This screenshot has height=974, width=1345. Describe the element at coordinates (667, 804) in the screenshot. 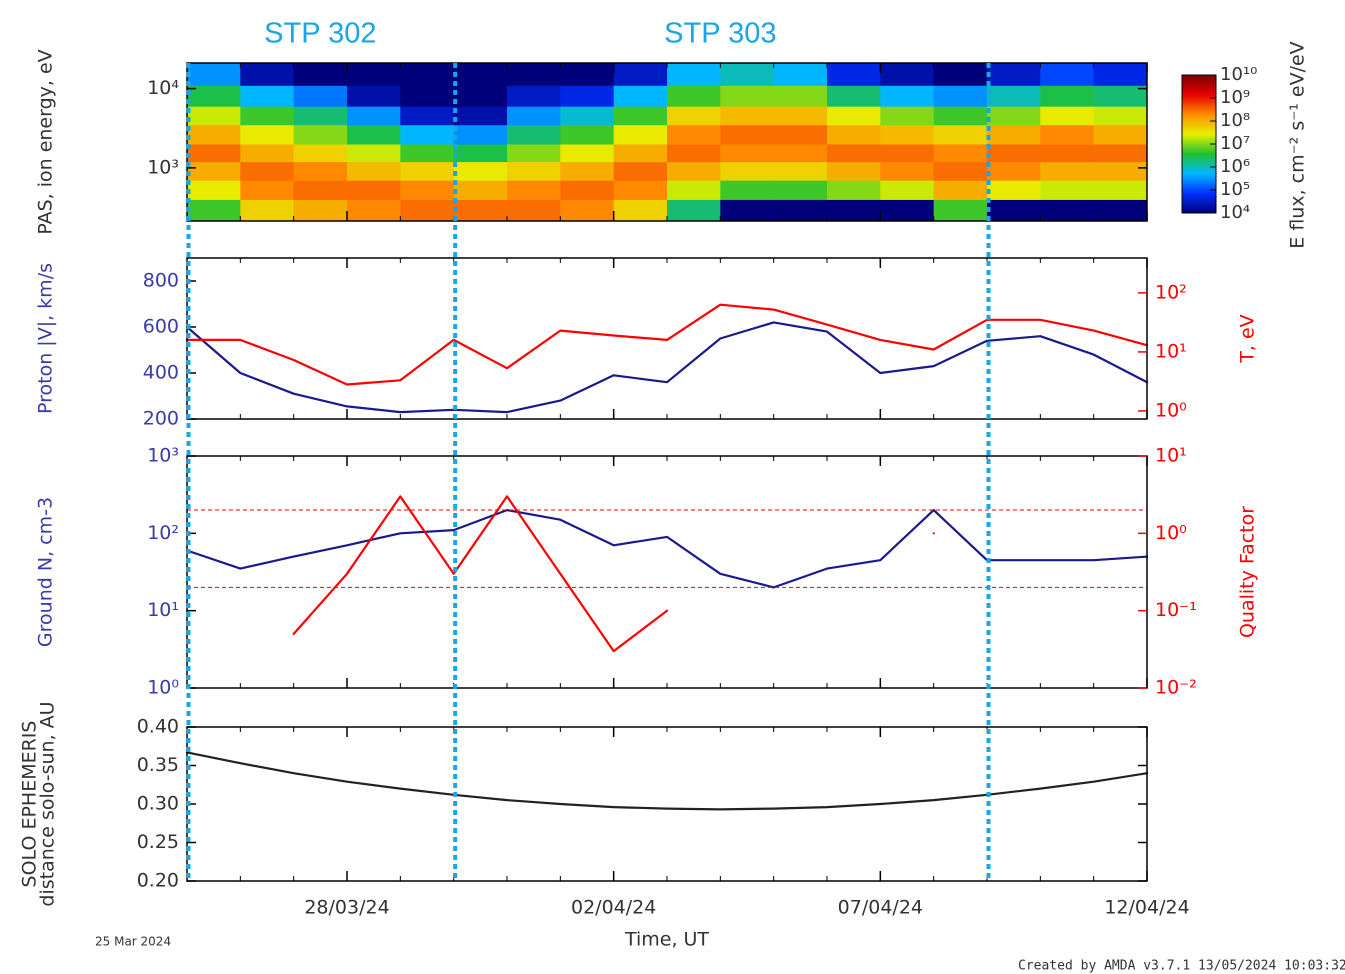

I see `panel-frame` at that location.